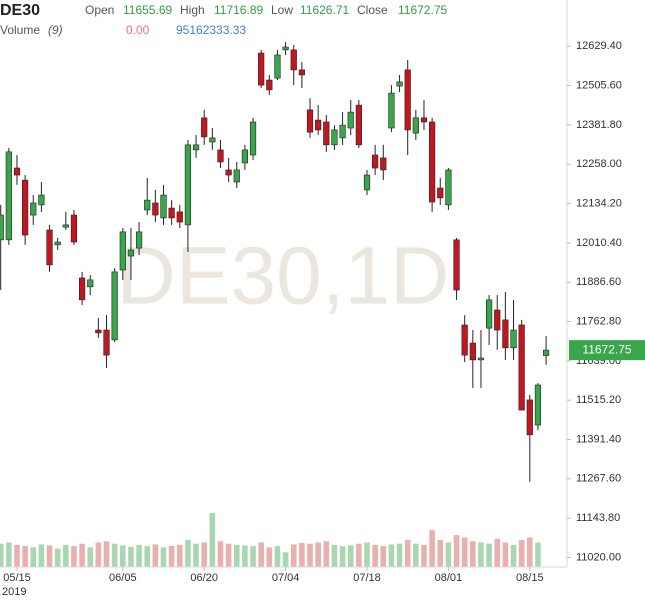 This screenshot has height=600, width=645. What do you see at coordinates (192, 10) in the screenshot?
I see `high-label: High` at bounding box center [192, 10].